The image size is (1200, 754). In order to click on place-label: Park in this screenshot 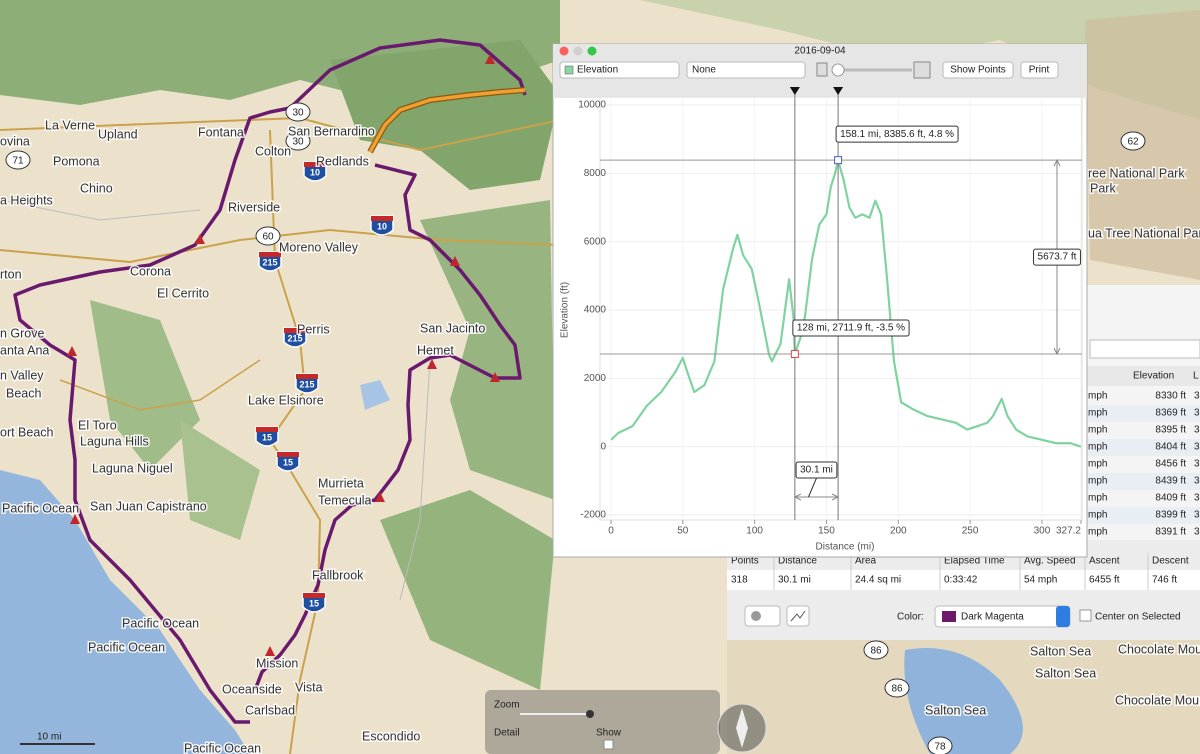, I will do `click(1103, 188)`.